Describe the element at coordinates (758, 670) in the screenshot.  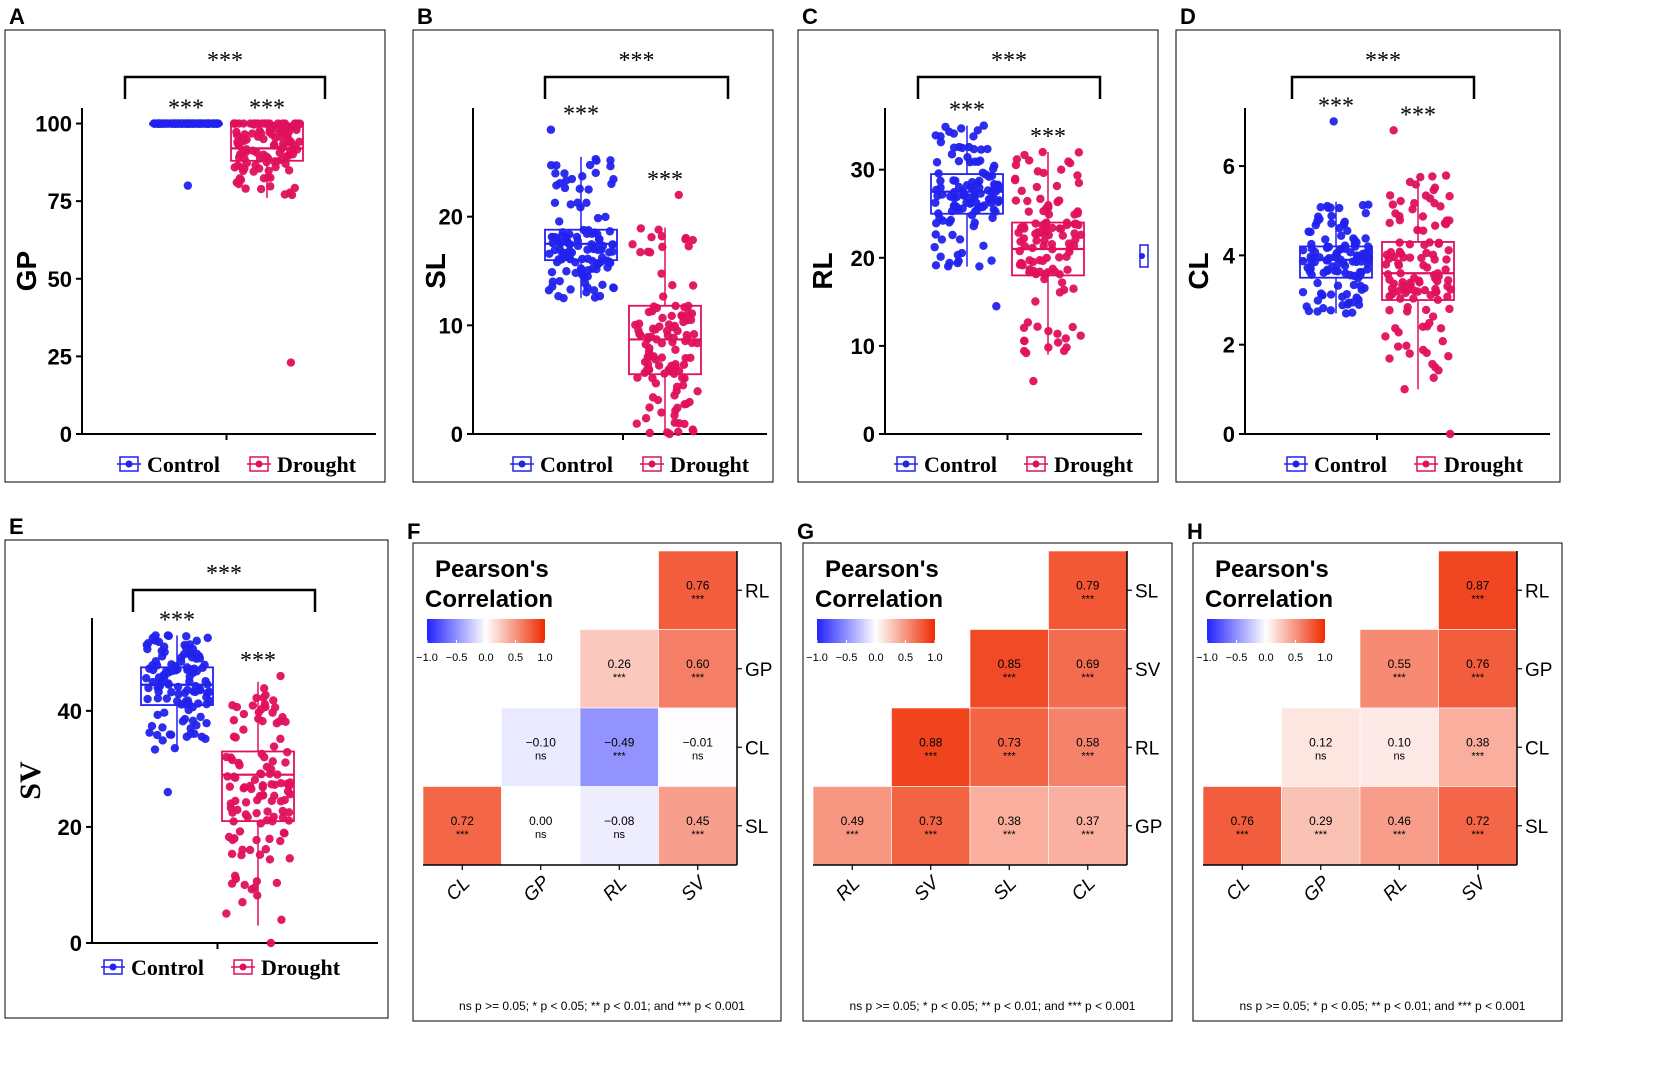
I see `row-label: GP` at that location.